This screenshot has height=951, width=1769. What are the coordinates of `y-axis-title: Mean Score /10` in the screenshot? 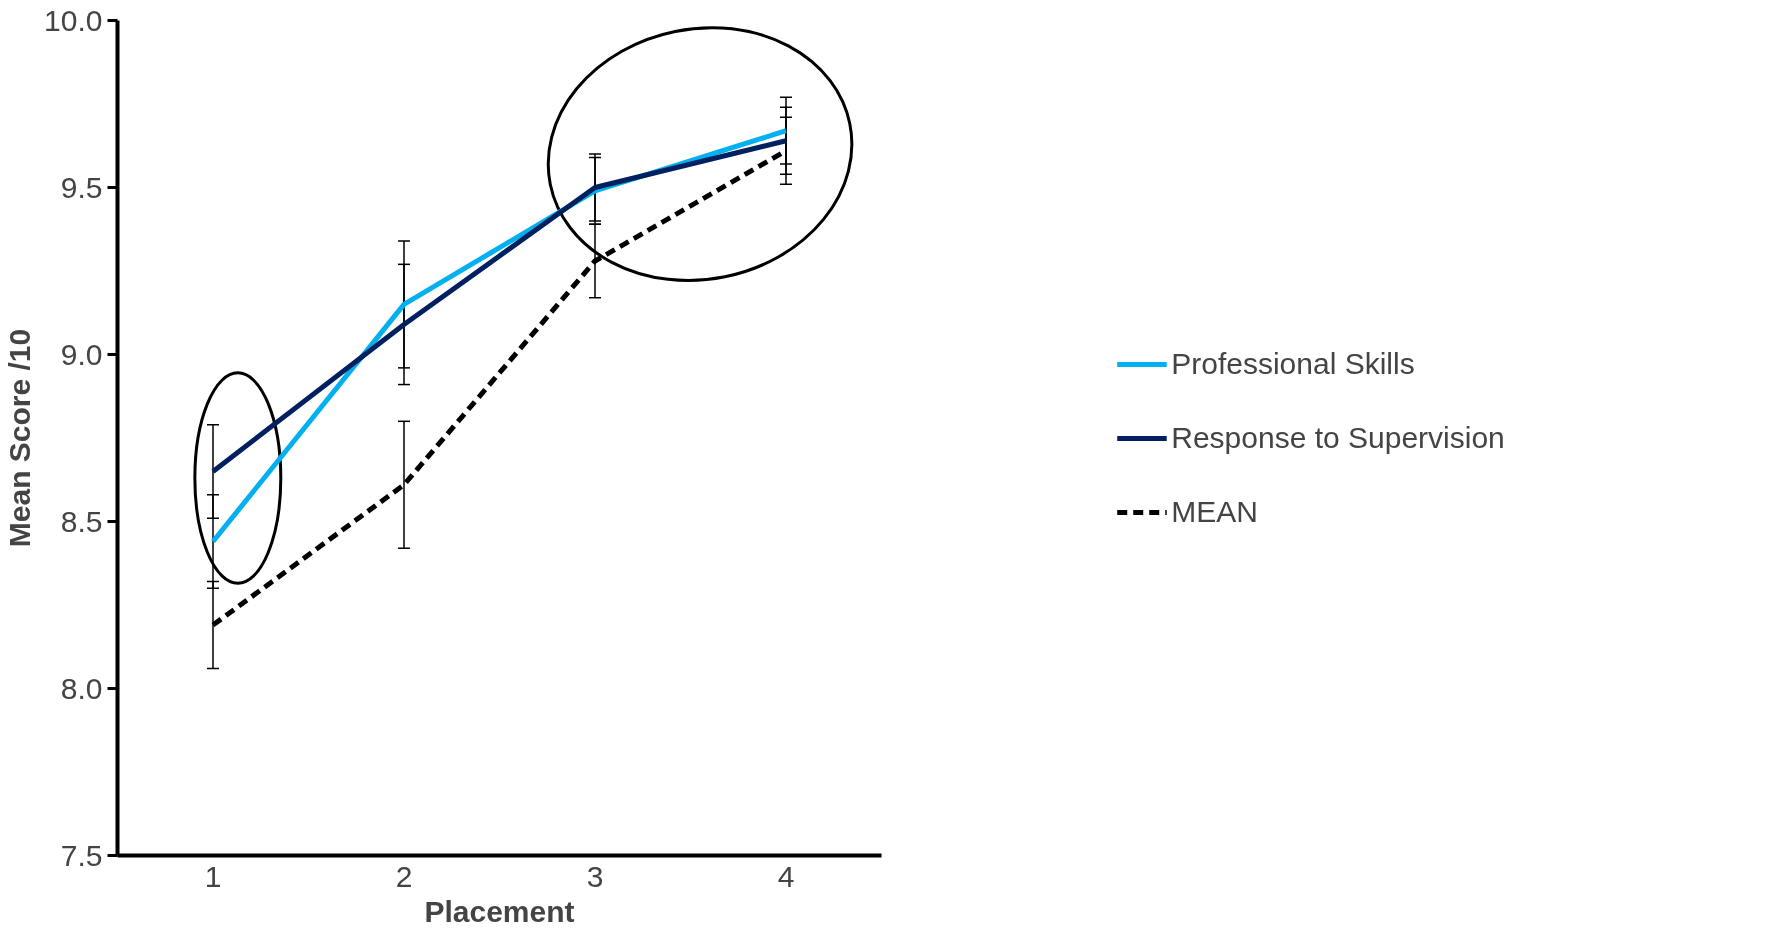 It's located at (20, 438).